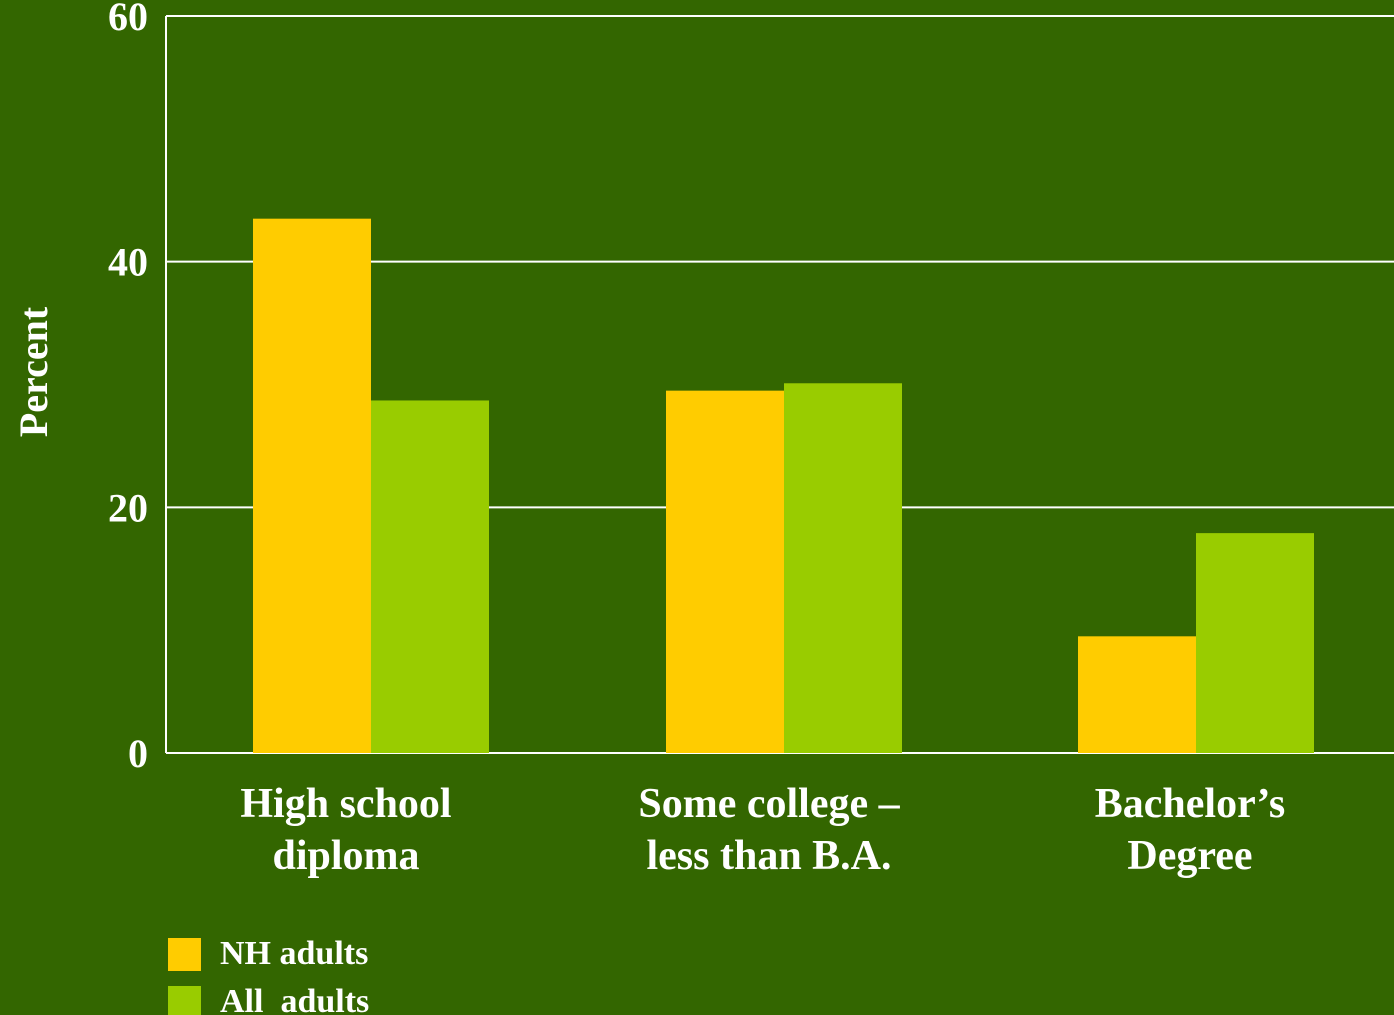 This screenshot has width=1394, height=1015. I want to click on y-tick-label: 20, so click(128, 507).